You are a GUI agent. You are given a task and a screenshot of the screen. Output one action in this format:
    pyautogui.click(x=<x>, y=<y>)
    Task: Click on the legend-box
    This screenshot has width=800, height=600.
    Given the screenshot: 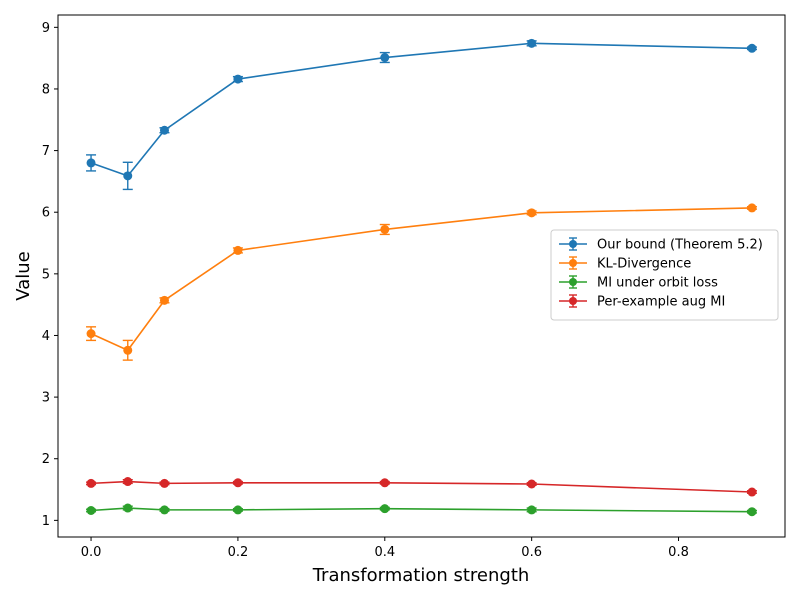 What is the action you would take?
    pyautogui.click(x=664, y=275)
    